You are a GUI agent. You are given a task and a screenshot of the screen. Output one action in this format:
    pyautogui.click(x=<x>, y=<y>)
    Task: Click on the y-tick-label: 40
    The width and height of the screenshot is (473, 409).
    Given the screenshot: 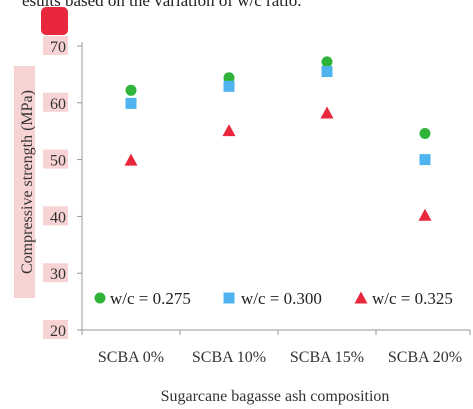 What is the action you would take?
    pyautogui.click(x=58, y=217)
    